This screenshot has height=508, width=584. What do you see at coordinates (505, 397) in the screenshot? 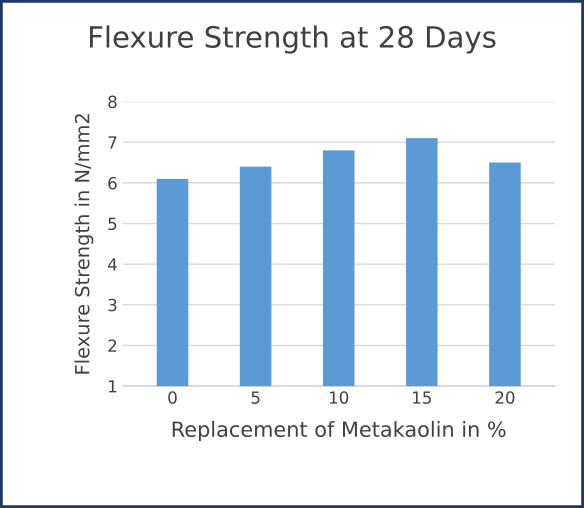
I see `x-tick-label: 20` at bounding box center [505, 397].